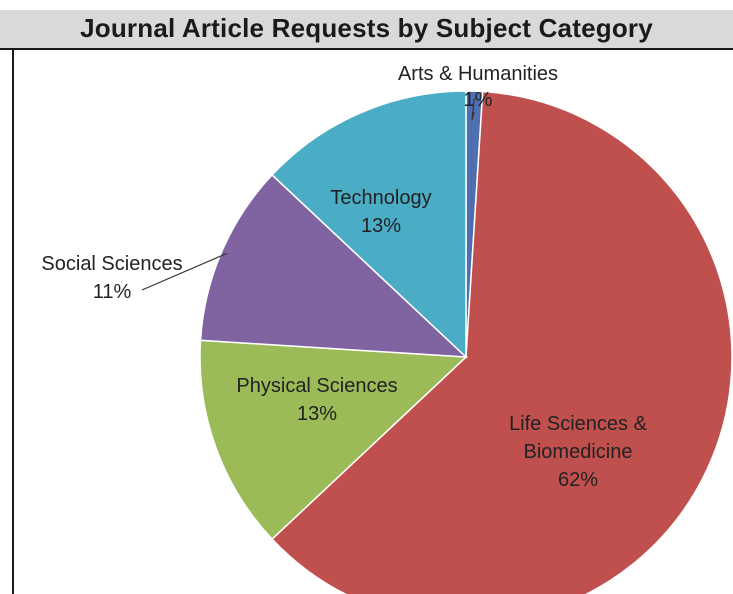 The width and height of the screenshot is (733, 594). I want to click on slice-percent-technology: 13%, so click(381, 226).